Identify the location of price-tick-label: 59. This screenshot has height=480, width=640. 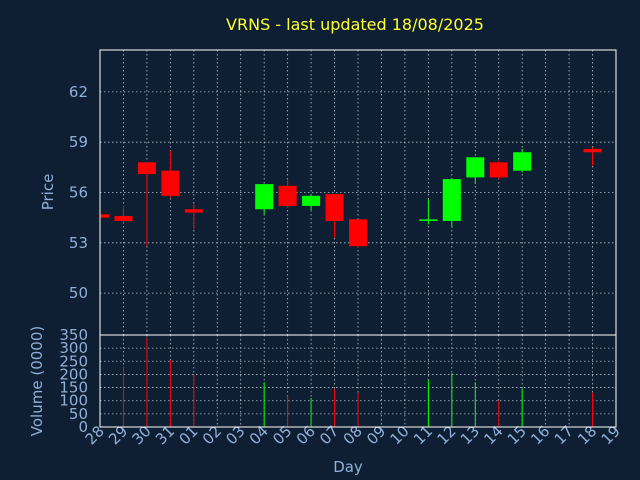
(78, 142).